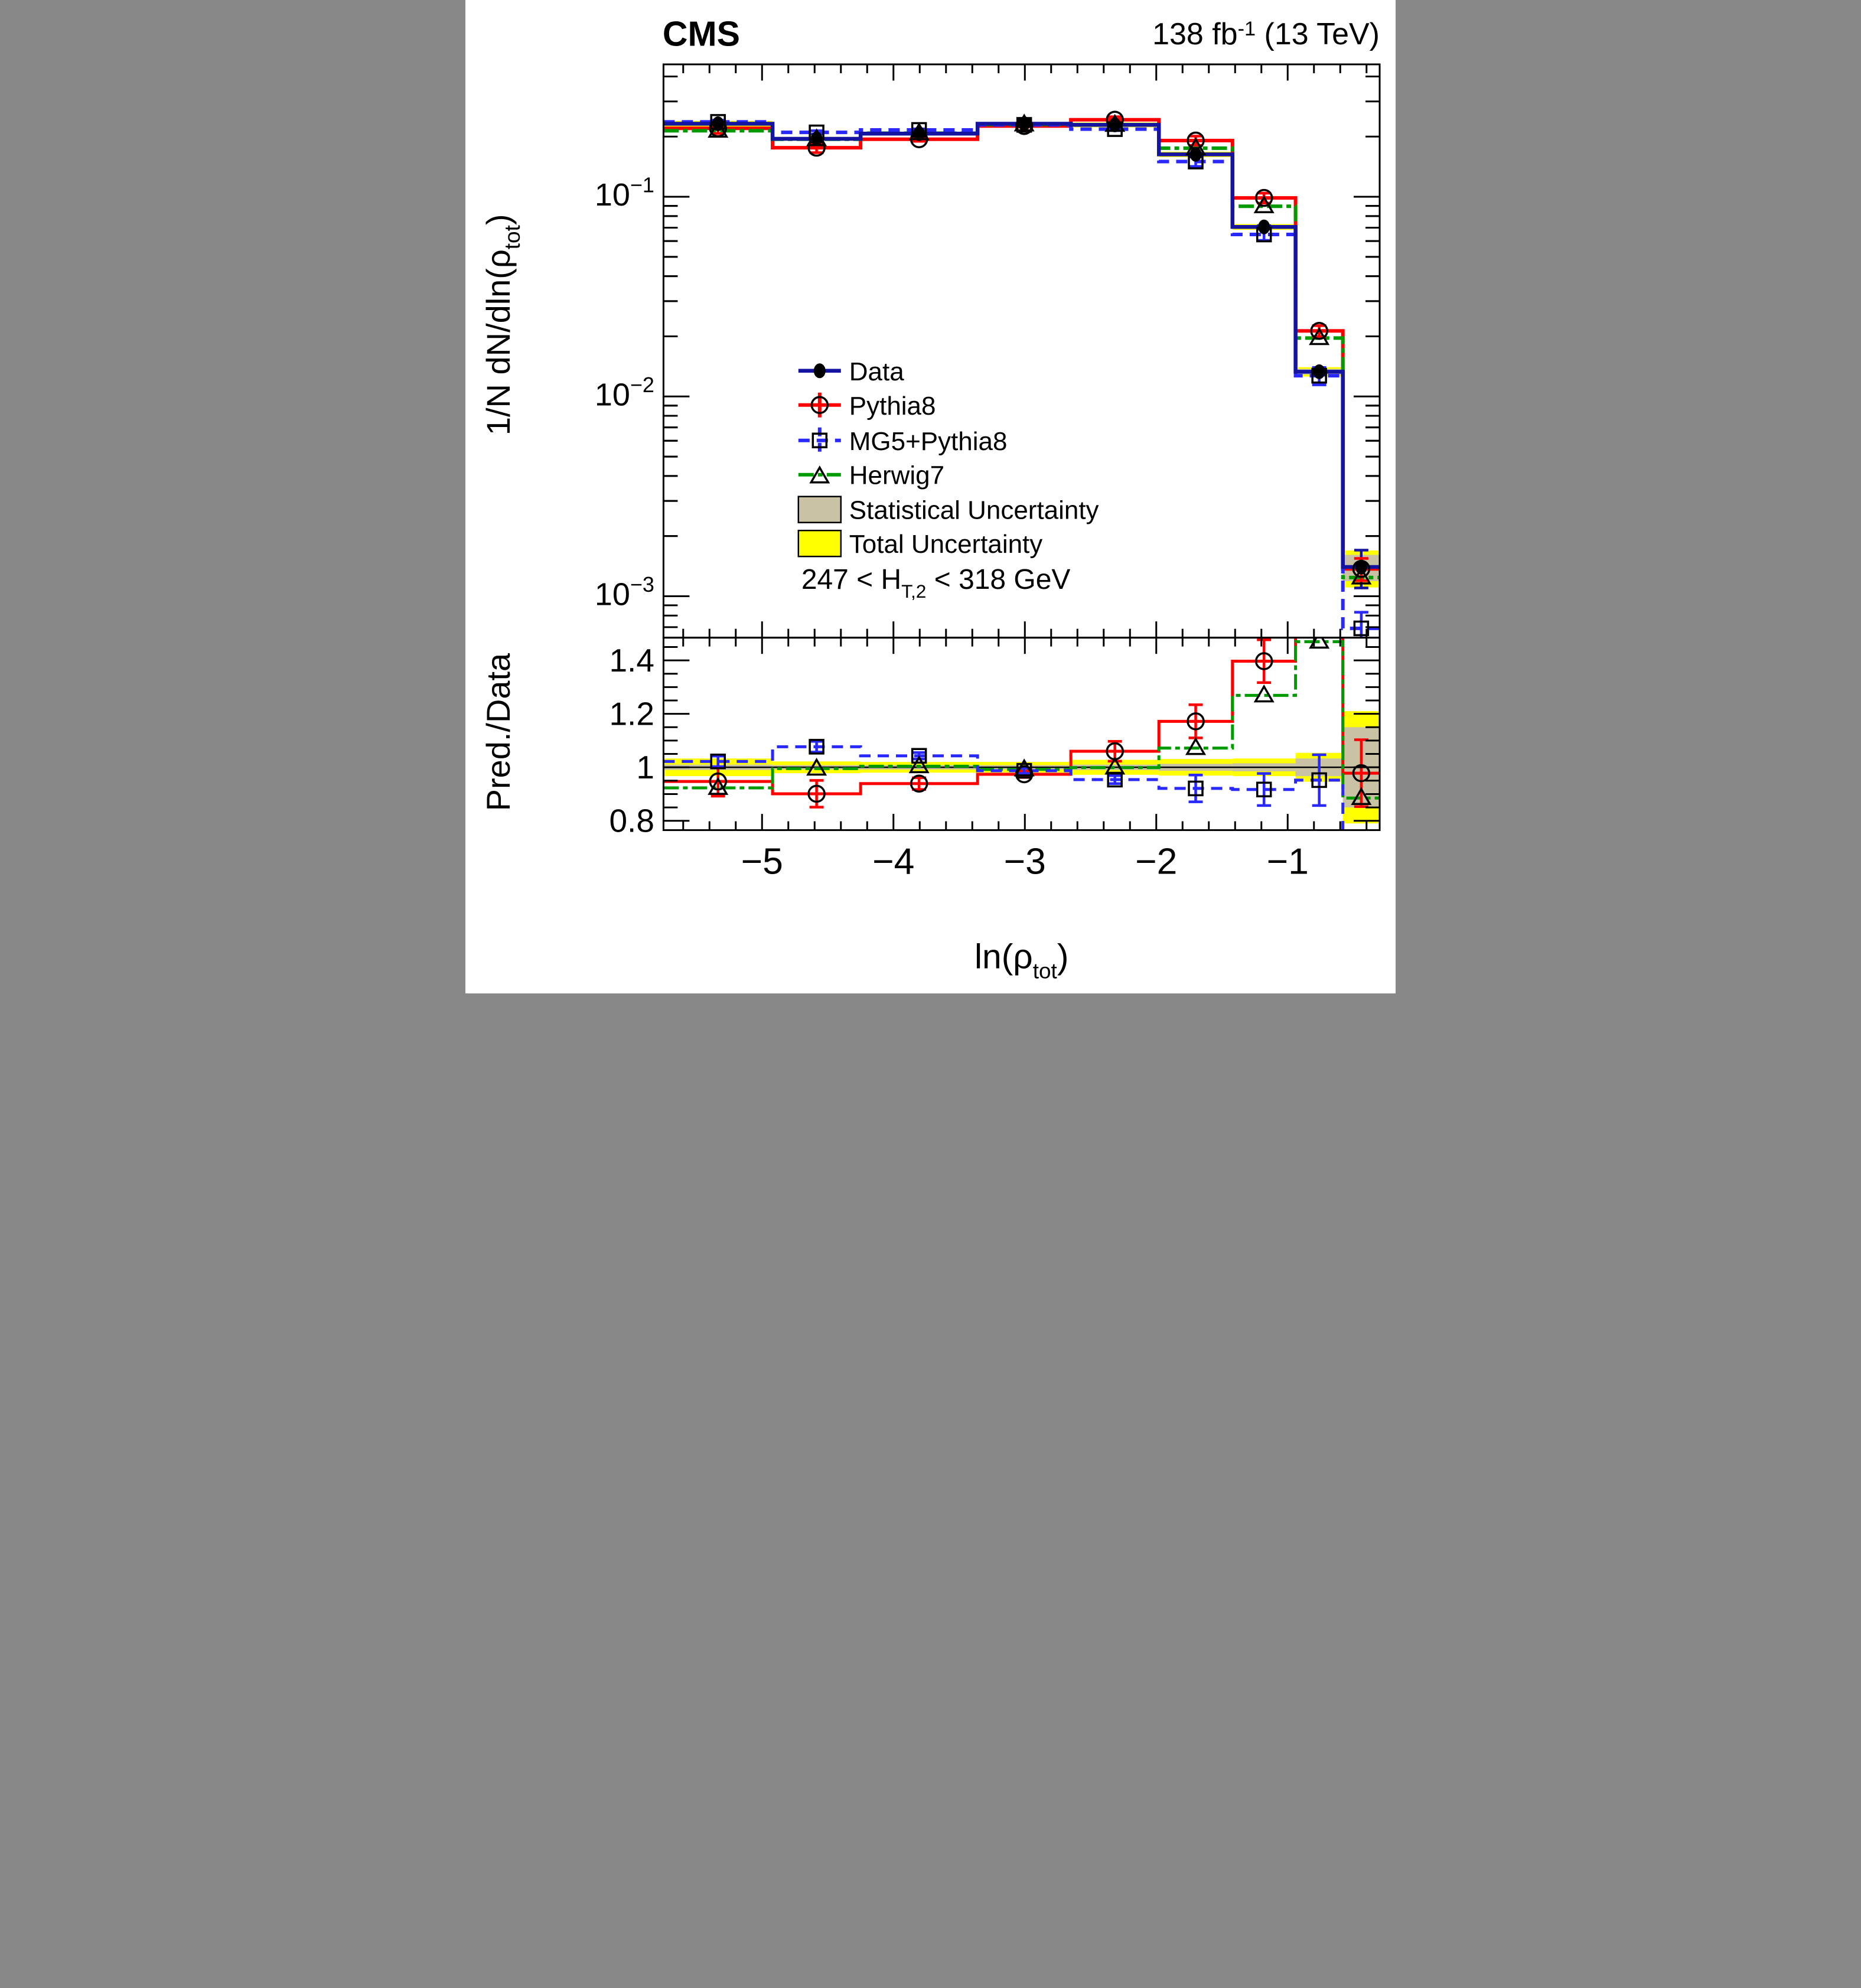 The height and width of the screenshot is (1988, 1861). Describe the element at coordinates (631, 660) in the screenshot. I see `ratio-tick-label: 1.4` at that location.